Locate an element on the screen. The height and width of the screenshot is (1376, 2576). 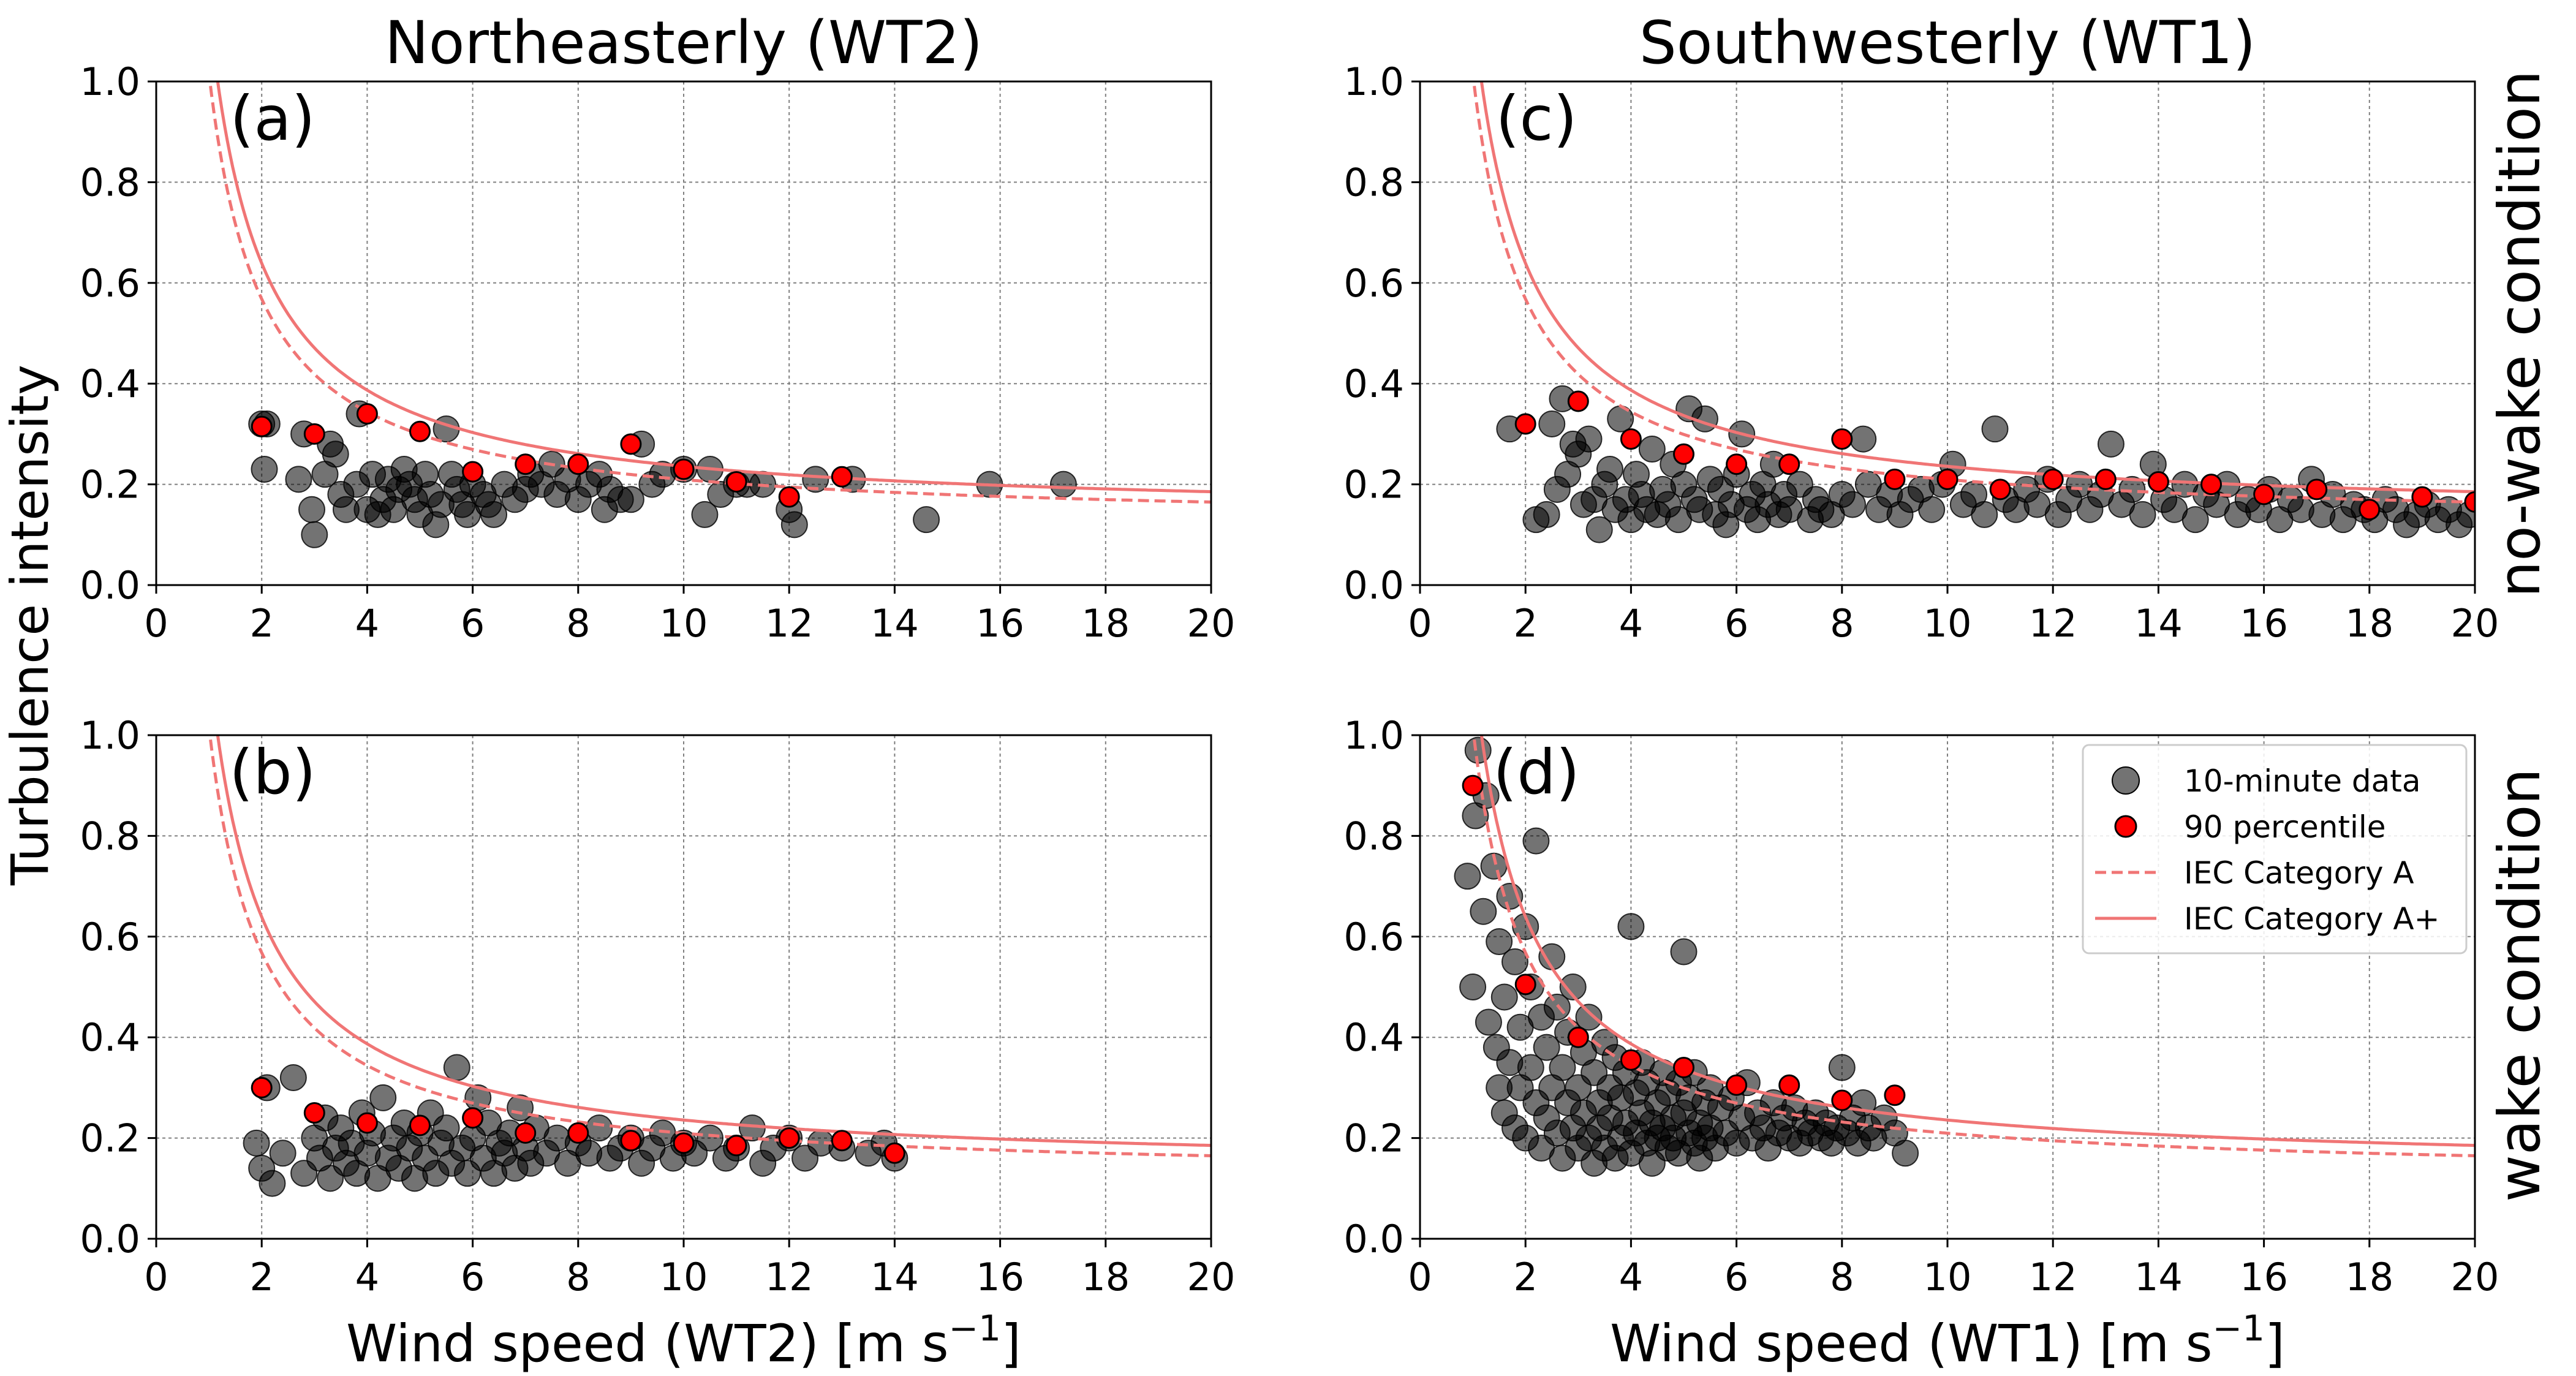
legend-label: 10-minute data is located at coordinates (2302, 781).